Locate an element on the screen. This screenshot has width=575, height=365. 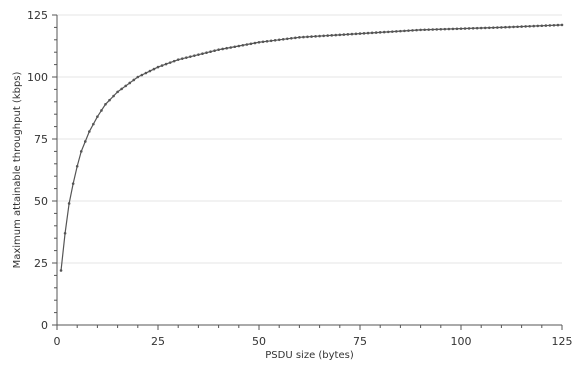
x-tick-label-125: 125 is located at coordinates (562, 341).